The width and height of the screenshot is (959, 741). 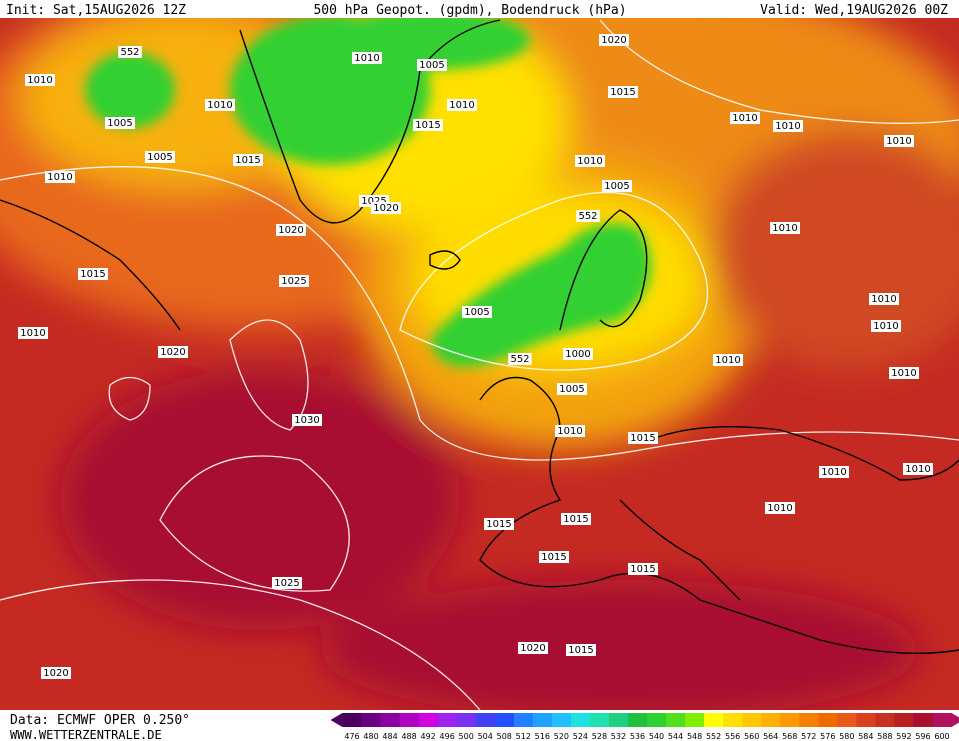 What do you see at coordinates (732, 736) in the screenshot?
I see `scale-label: 556` at bounding box center [732, 736].